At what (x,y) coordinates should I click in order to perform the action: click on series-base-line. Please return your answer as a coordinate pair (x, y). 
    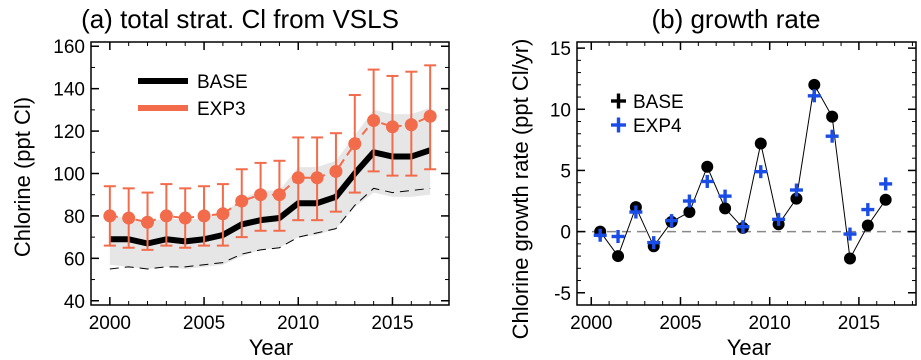
    Looking at the image, I should click on (270, 197).